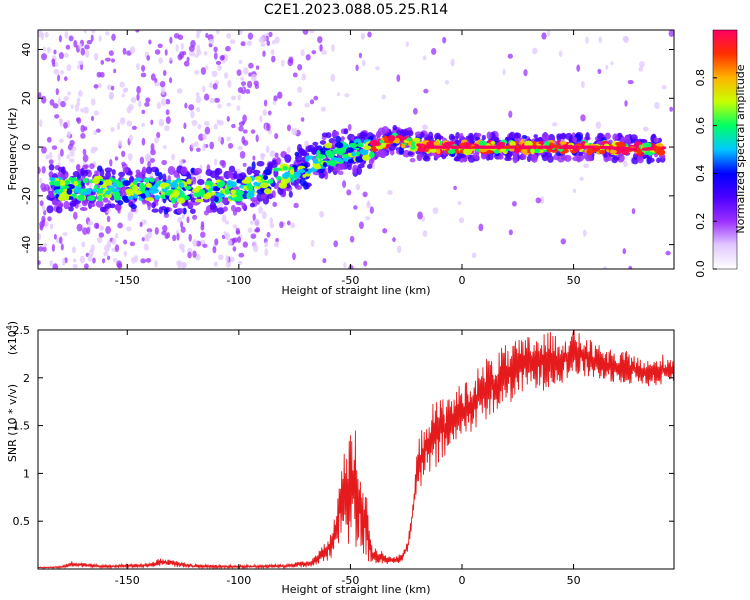  Describe the element at coordinates (725, 149) in the screenshot. I see `colorbar-gradient` at that location.